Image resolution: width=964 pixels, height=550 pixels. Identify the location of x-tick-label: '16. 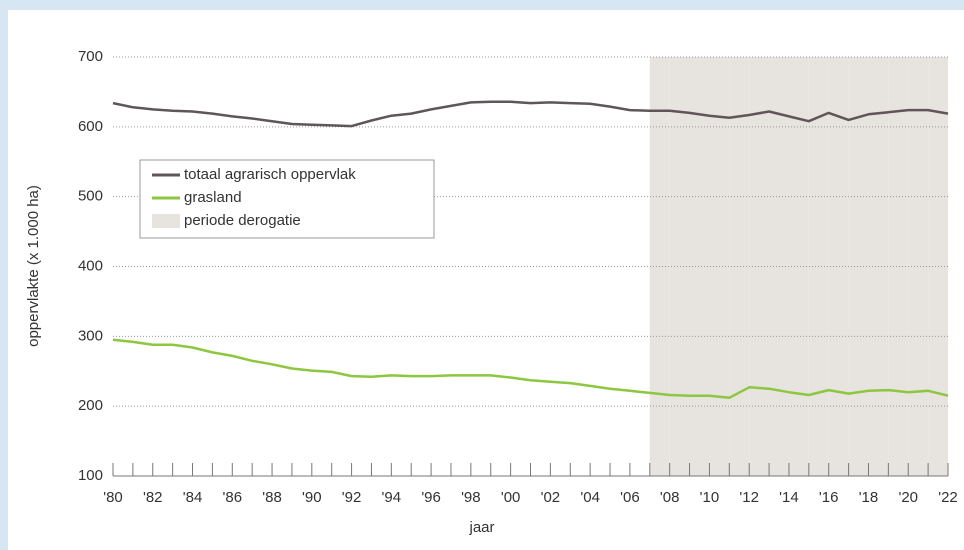
(829, 497).